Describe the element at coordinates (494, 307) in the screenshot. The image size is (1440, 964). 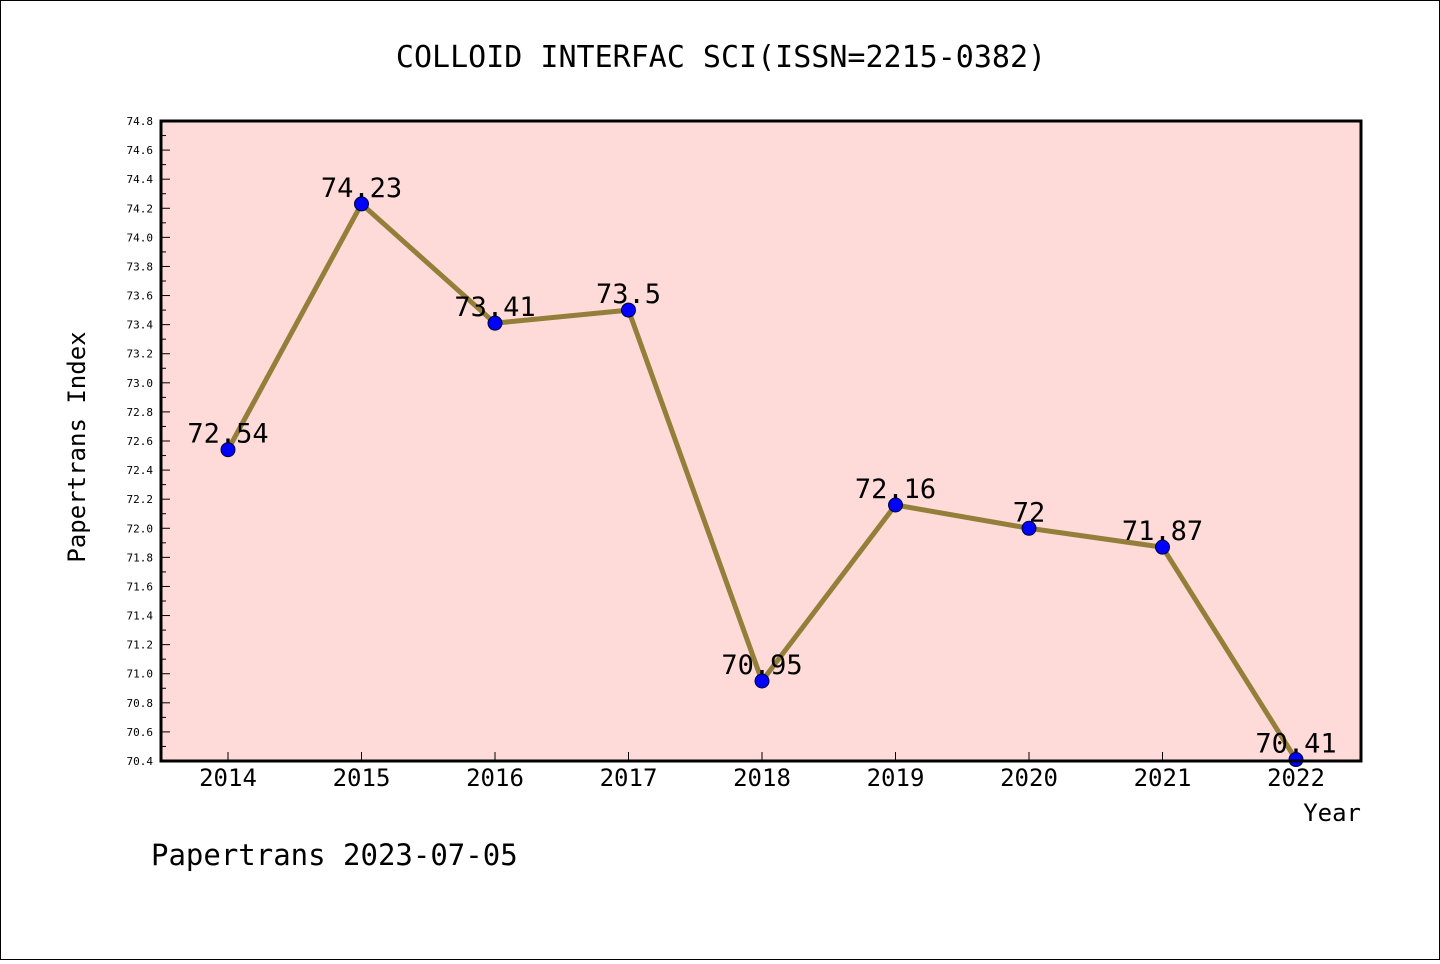
I see `data-label: 73.41` at that location.